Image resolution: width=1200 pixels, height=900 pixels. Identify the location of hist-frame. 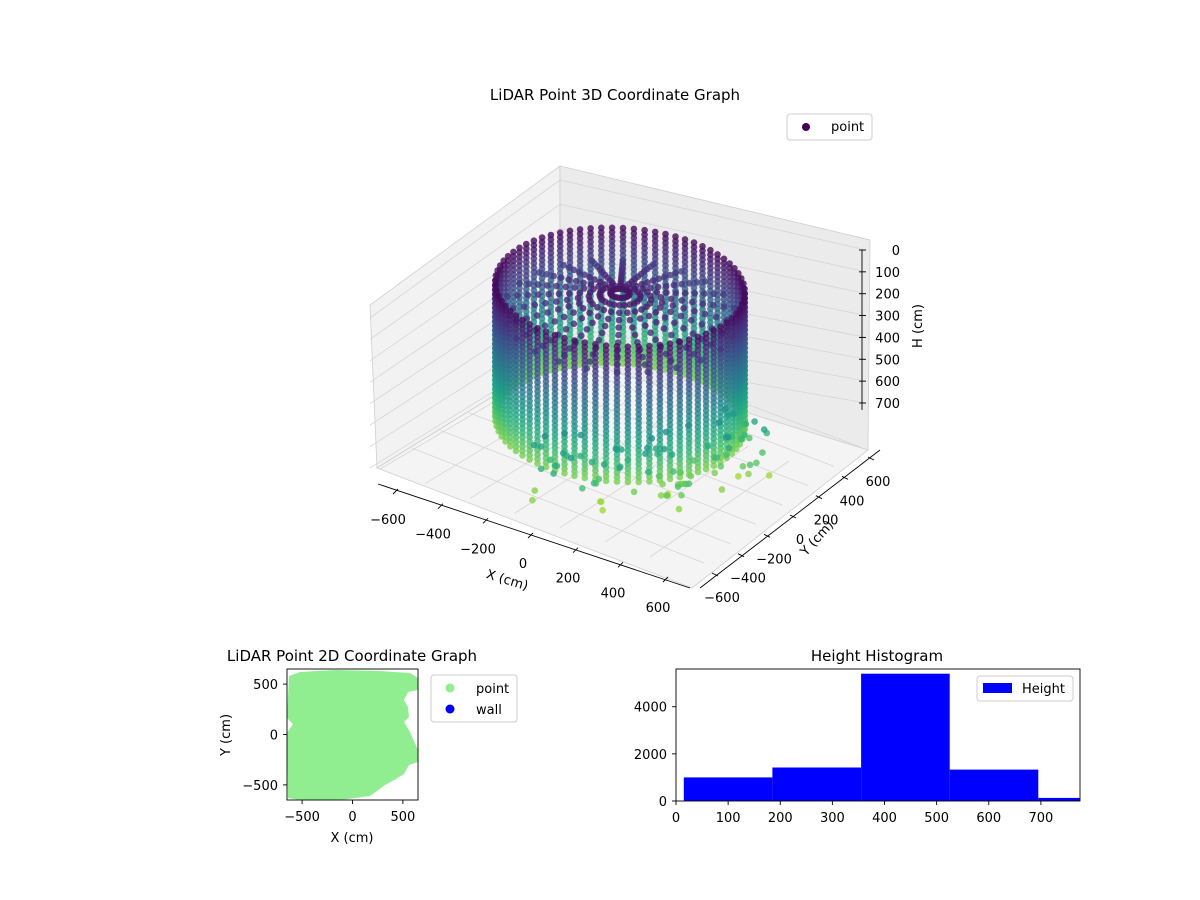
(878, 735).